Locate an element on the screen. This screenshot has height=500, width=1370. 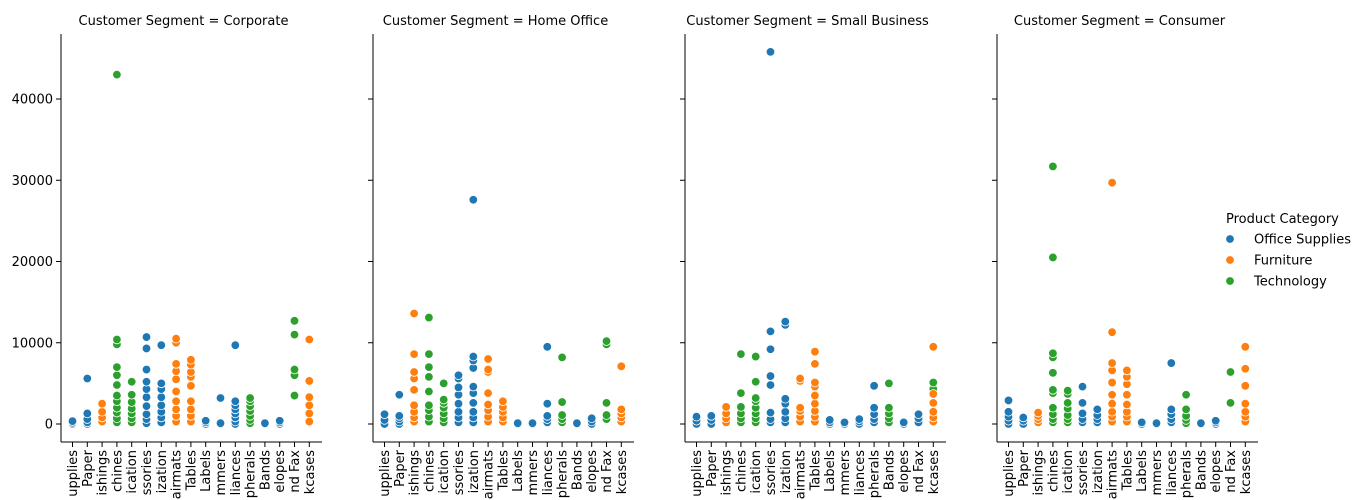
x-tick-label: ication is located at coordinates (1068, 472).